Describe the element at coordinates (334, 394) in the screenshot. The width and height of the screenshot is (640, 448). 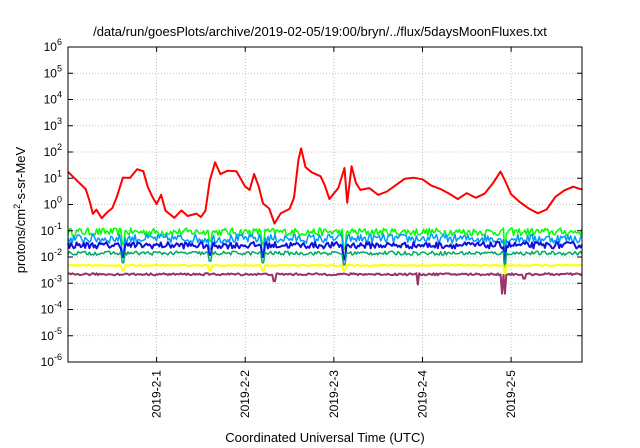
I see `x-tick-label: 2019-2-3` at that location.